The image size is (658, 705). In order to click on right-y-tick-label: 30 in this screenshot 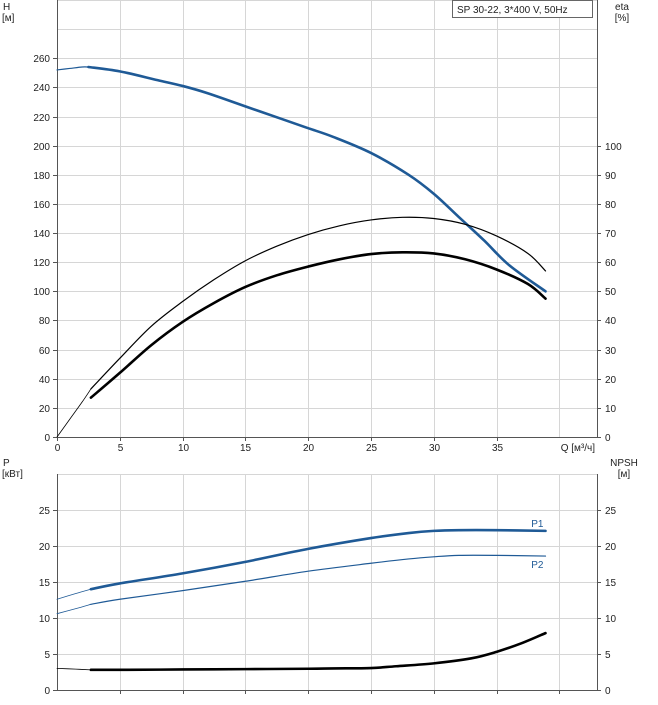, I will do `click(611, 351)`.